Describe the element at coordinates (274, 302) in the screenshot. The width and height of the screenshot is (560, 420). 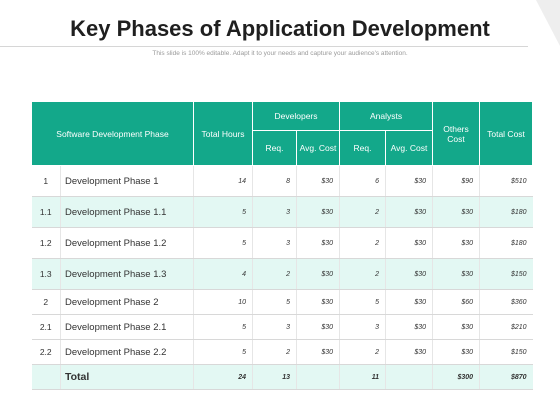
I see `row-dev-req: 5` at that location.